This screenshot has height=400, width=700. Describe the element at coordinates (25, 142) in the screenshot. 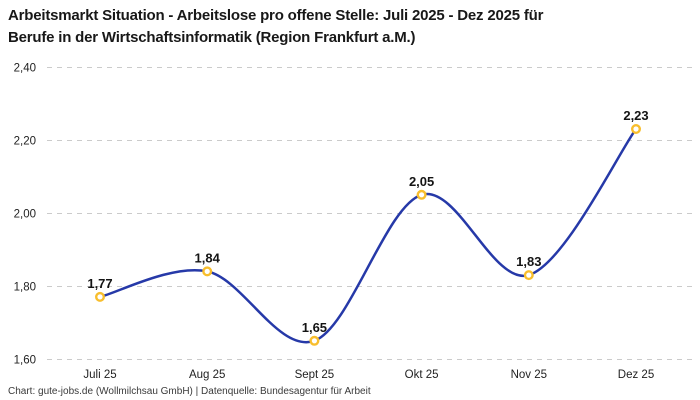

I see `y-tick-label: 2,20` at that location.